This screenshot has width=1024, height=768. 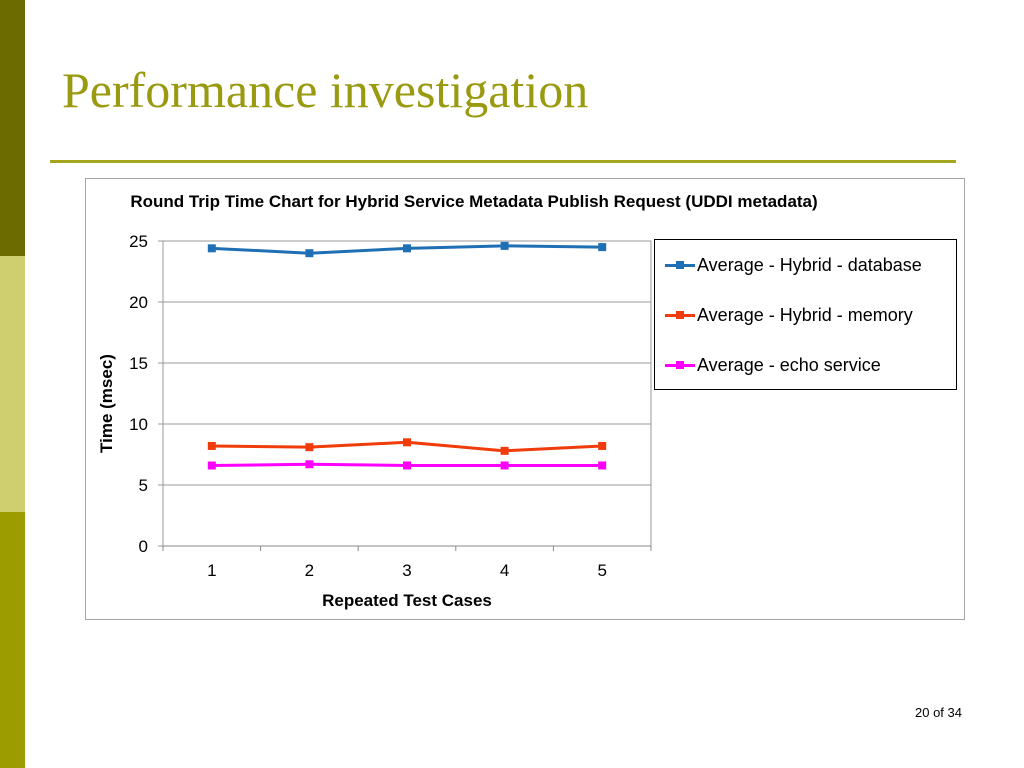 I want to click on title-underline, so click(x=503, y=161).